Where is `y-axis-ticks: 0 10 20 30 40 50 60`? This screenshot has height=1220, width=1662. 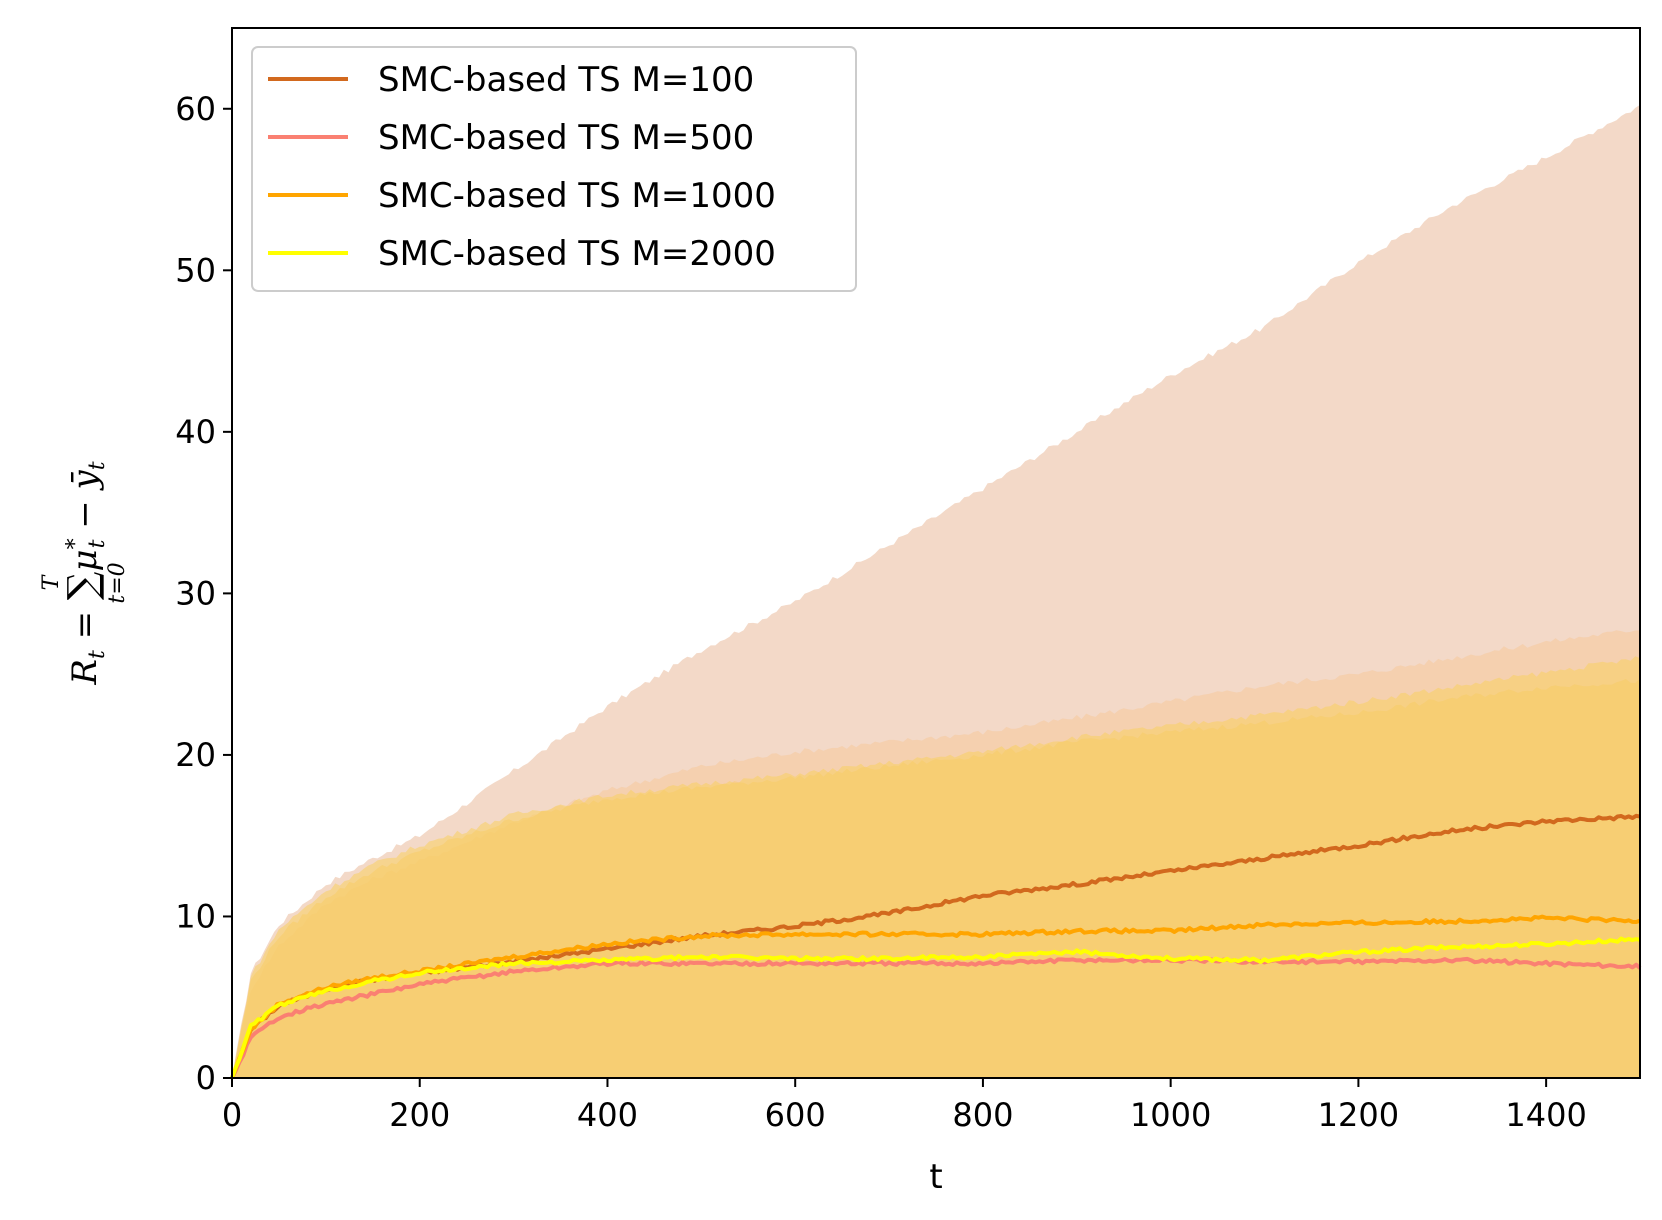 y-axis-ticks: 0 10 20 30 40 50 60 is located at coordinates (203, 593).